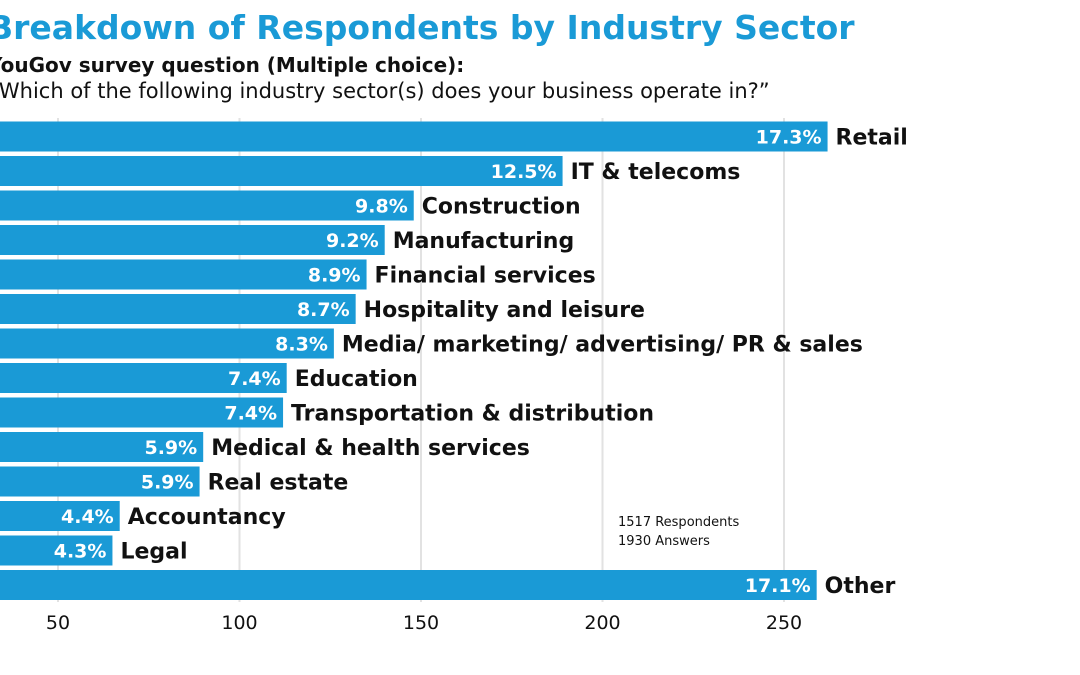 The height and width of the screenshot is (675, 1080). What do you see at coordinates (356, 379) in the screenshot?
I see `category-label: Education` at bounding box center [356, 379].